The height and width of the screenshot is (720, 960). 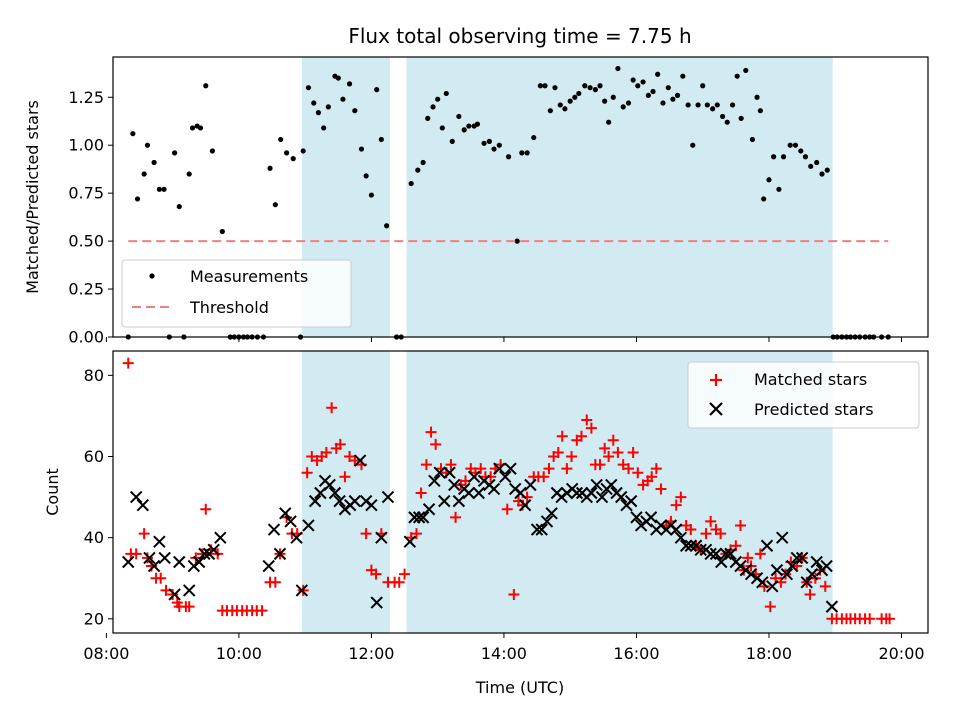 What do you see at coordinates (86, 289) in the screenshot?
I see `y-tick-label: 0.25` at bounding box center [86, 289].